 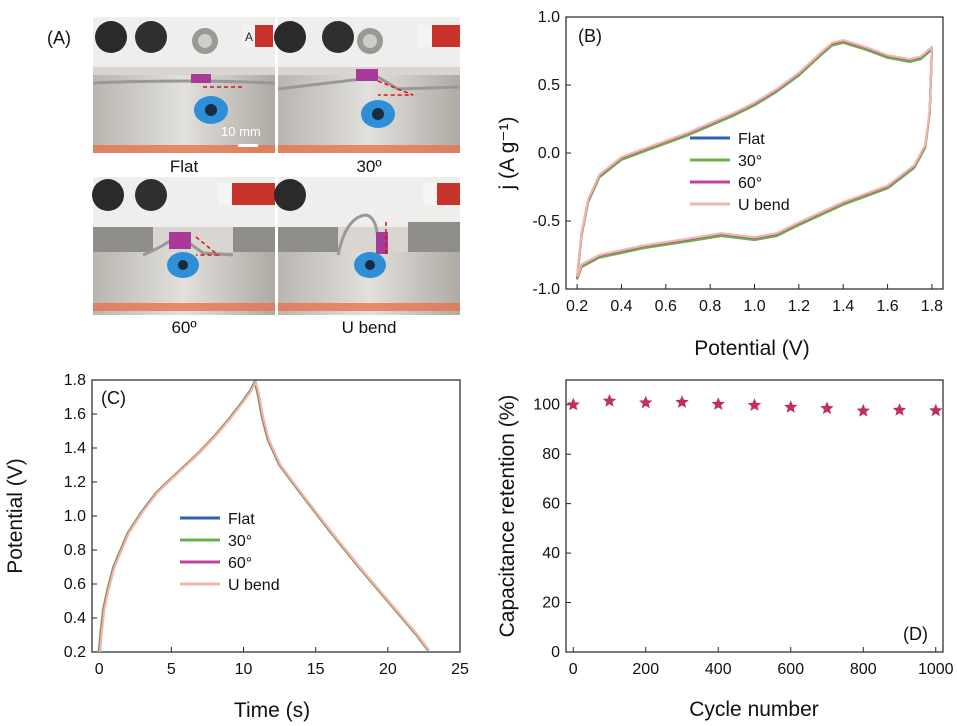 What do you see at coordinates (507, 154) in the screenshot?
I see `y-axis-title: j (A g⁻¹)` at bounding box center [507, 154].